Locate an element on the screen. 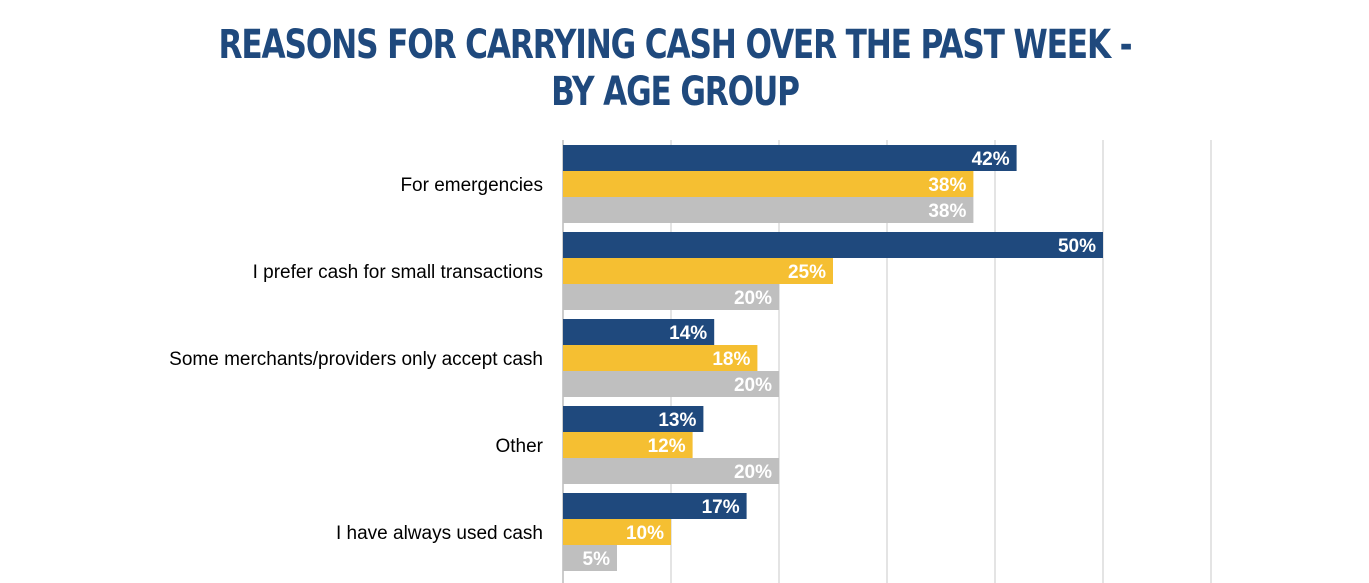 The image size is (1369, 583). data-label: 14% is located at coordinates (688, 333).